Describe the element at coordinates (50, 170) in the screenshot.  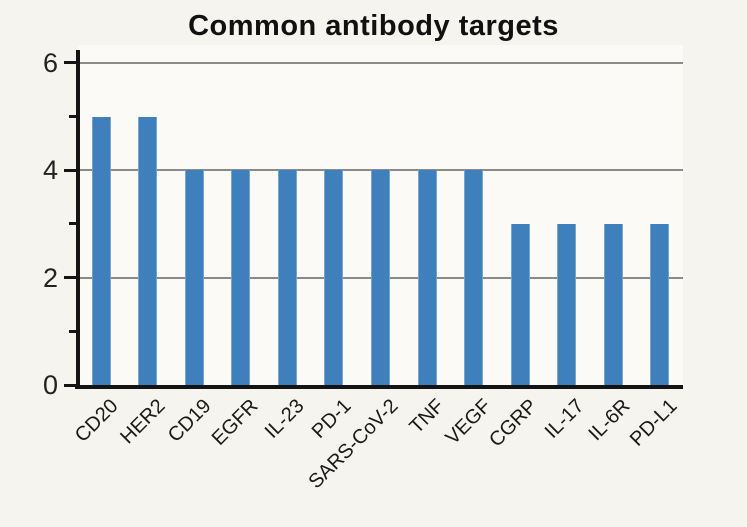
I see `y-axis-label-4: 4` at that location.